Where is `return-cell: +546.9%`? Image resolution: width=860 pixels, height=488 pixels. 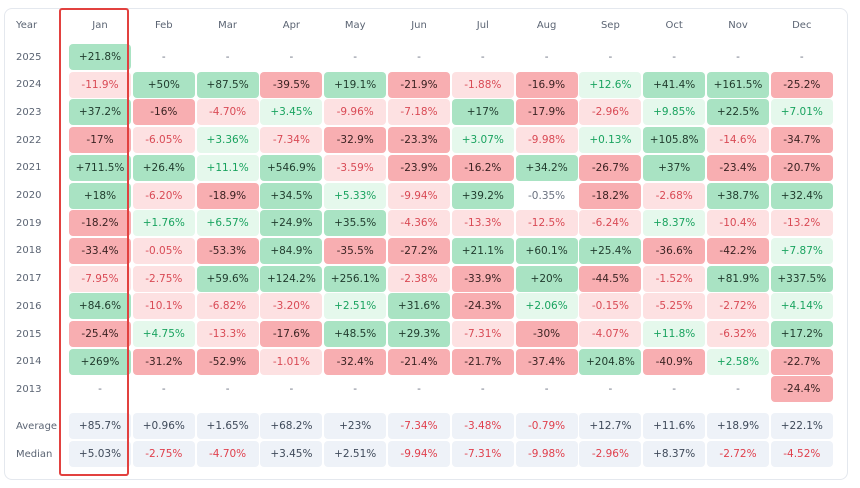
return-cell: +546.9% is located at coordinates (291, 167).